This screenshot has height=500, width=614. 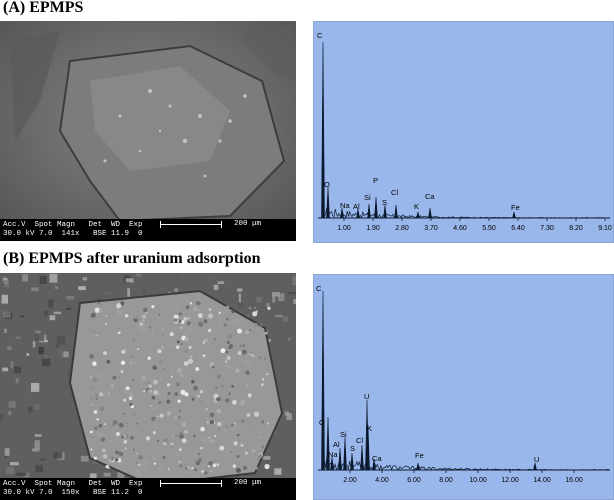 What do you see at coordinates (366, 396) in the screenshot?
I see `spectrum-b-peak-label: U` at bounding box center [366, 396].